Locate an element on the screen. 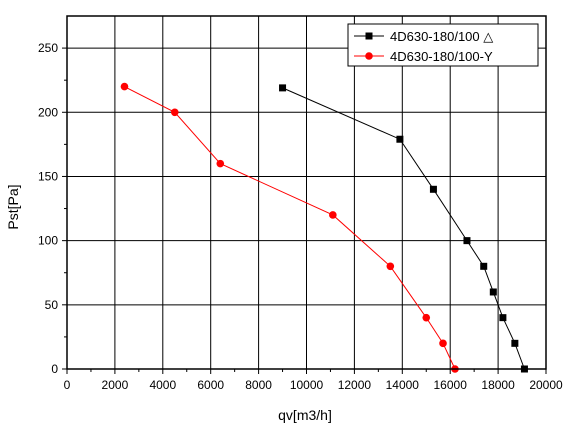  x-tick-label: 16000 is located at coordinates (451, 385).